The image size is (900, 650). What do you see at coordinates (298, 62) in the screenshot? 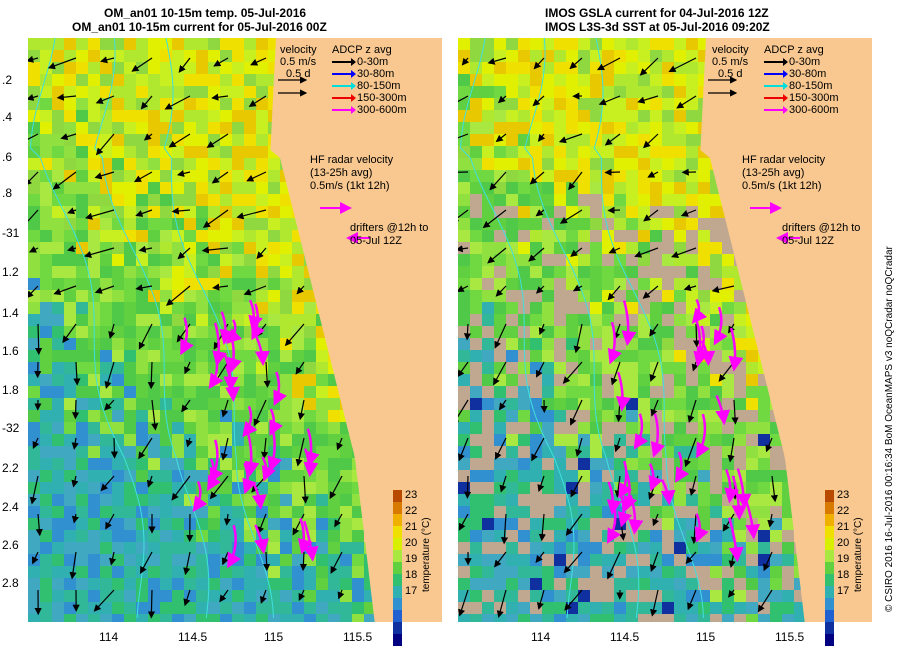
I see `velocity-scale-label: velocity 0.5 m/s 0.5 d` at bounding box center [298, 62].